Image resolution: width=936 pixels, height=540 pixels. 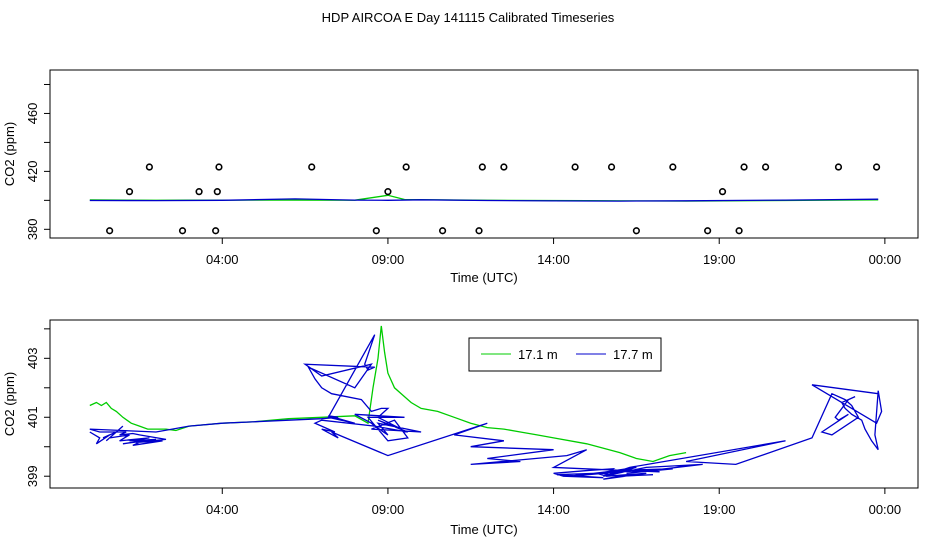 I want to click on y-tick-label: 420, so click(x=32, y=172).